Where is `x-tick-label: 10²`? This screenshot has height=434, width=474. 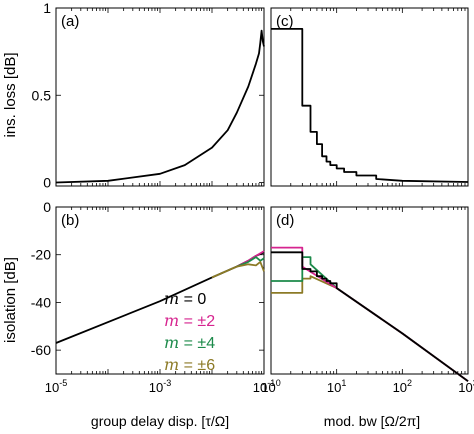
x-tick-label: 10² is located at coordinates (402, 386).